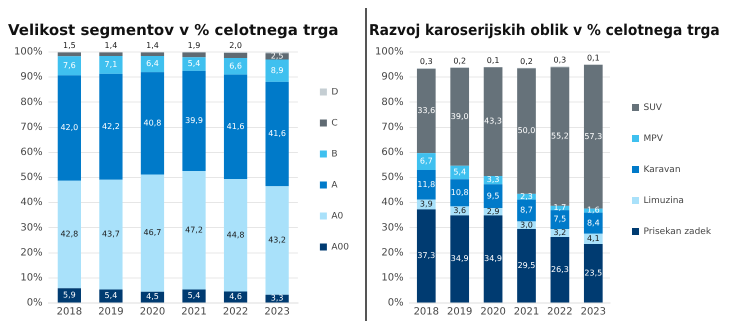  What do you see at coordinates (560, 219) in the screenshot?
I see `data-label: 7,5` at bounding box center [560, 219].